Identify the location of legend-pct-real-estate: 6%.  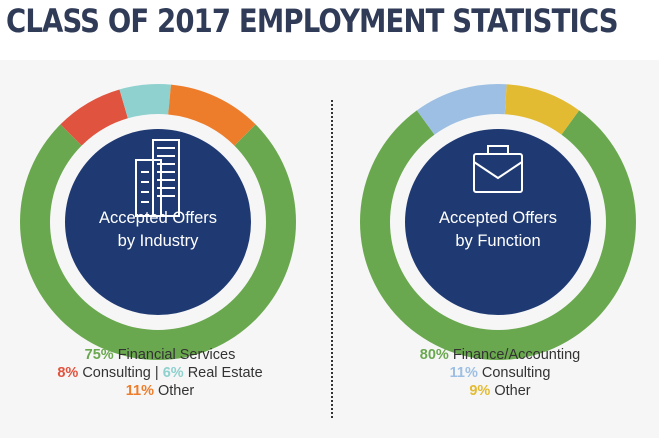
(173, 373).